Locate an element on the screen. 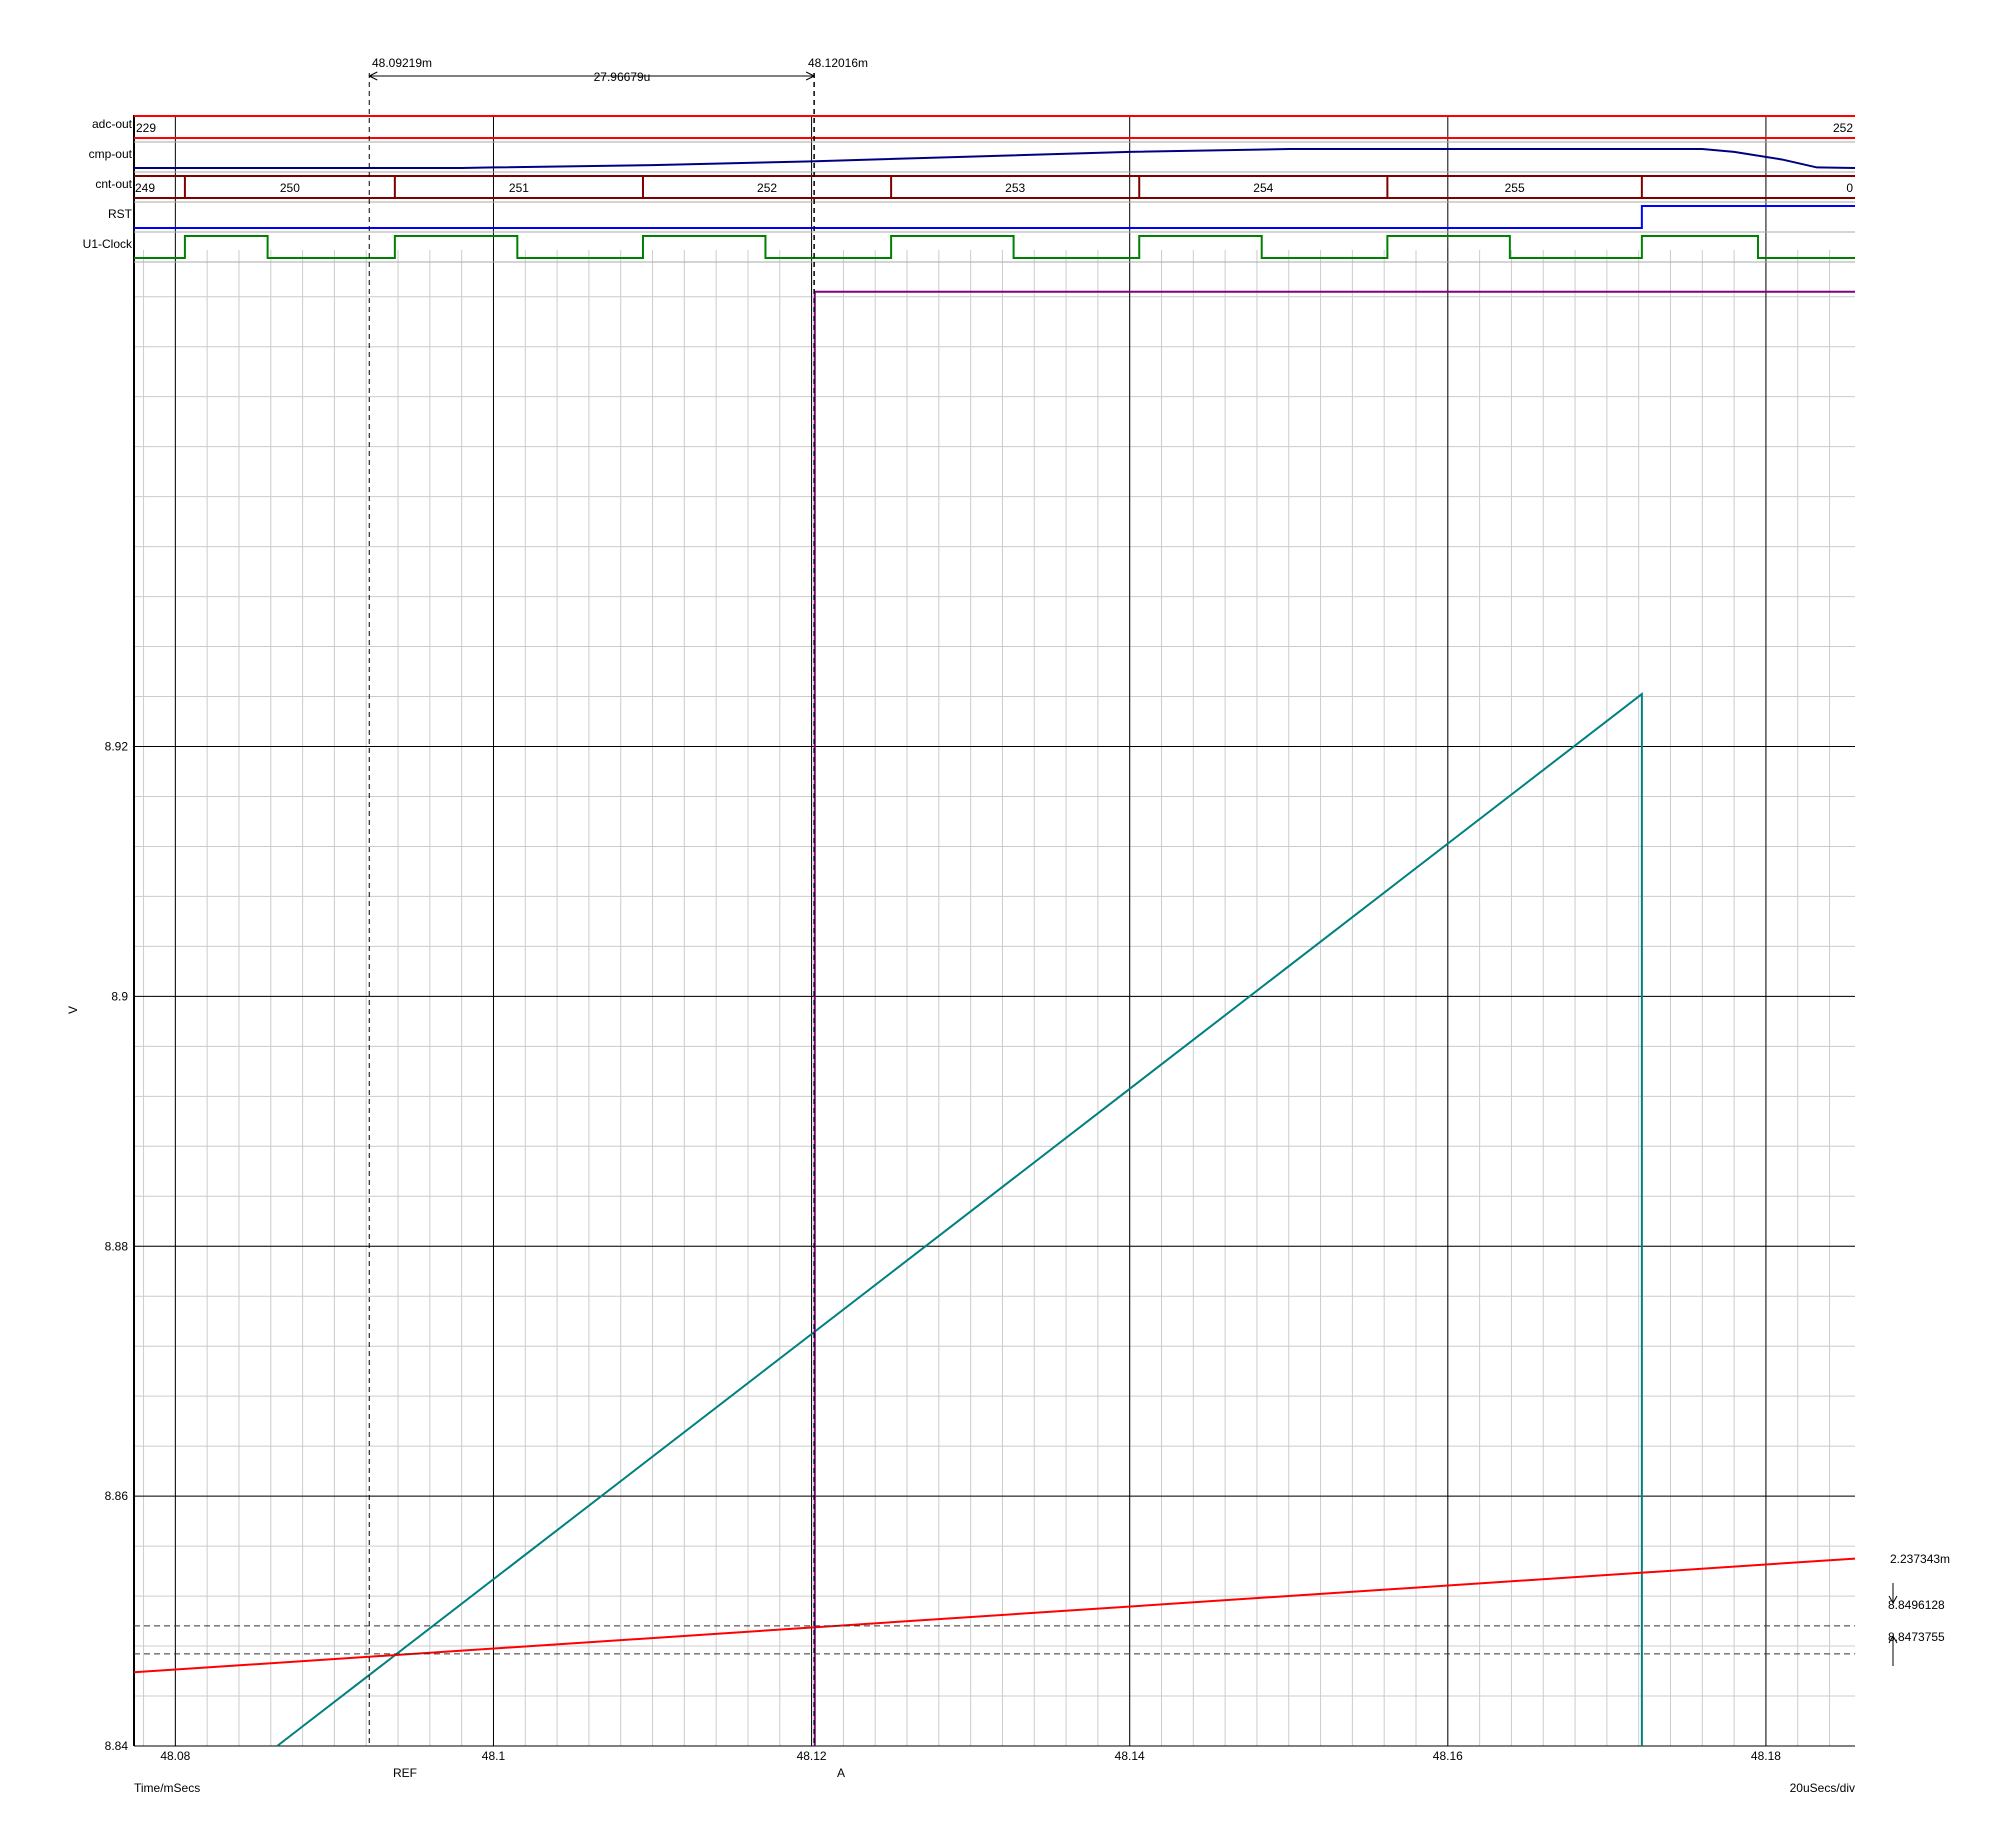 This screenshot has height=1838, width=1995. y-tick-label: 8.86 is located at coordinates (117, 1496).